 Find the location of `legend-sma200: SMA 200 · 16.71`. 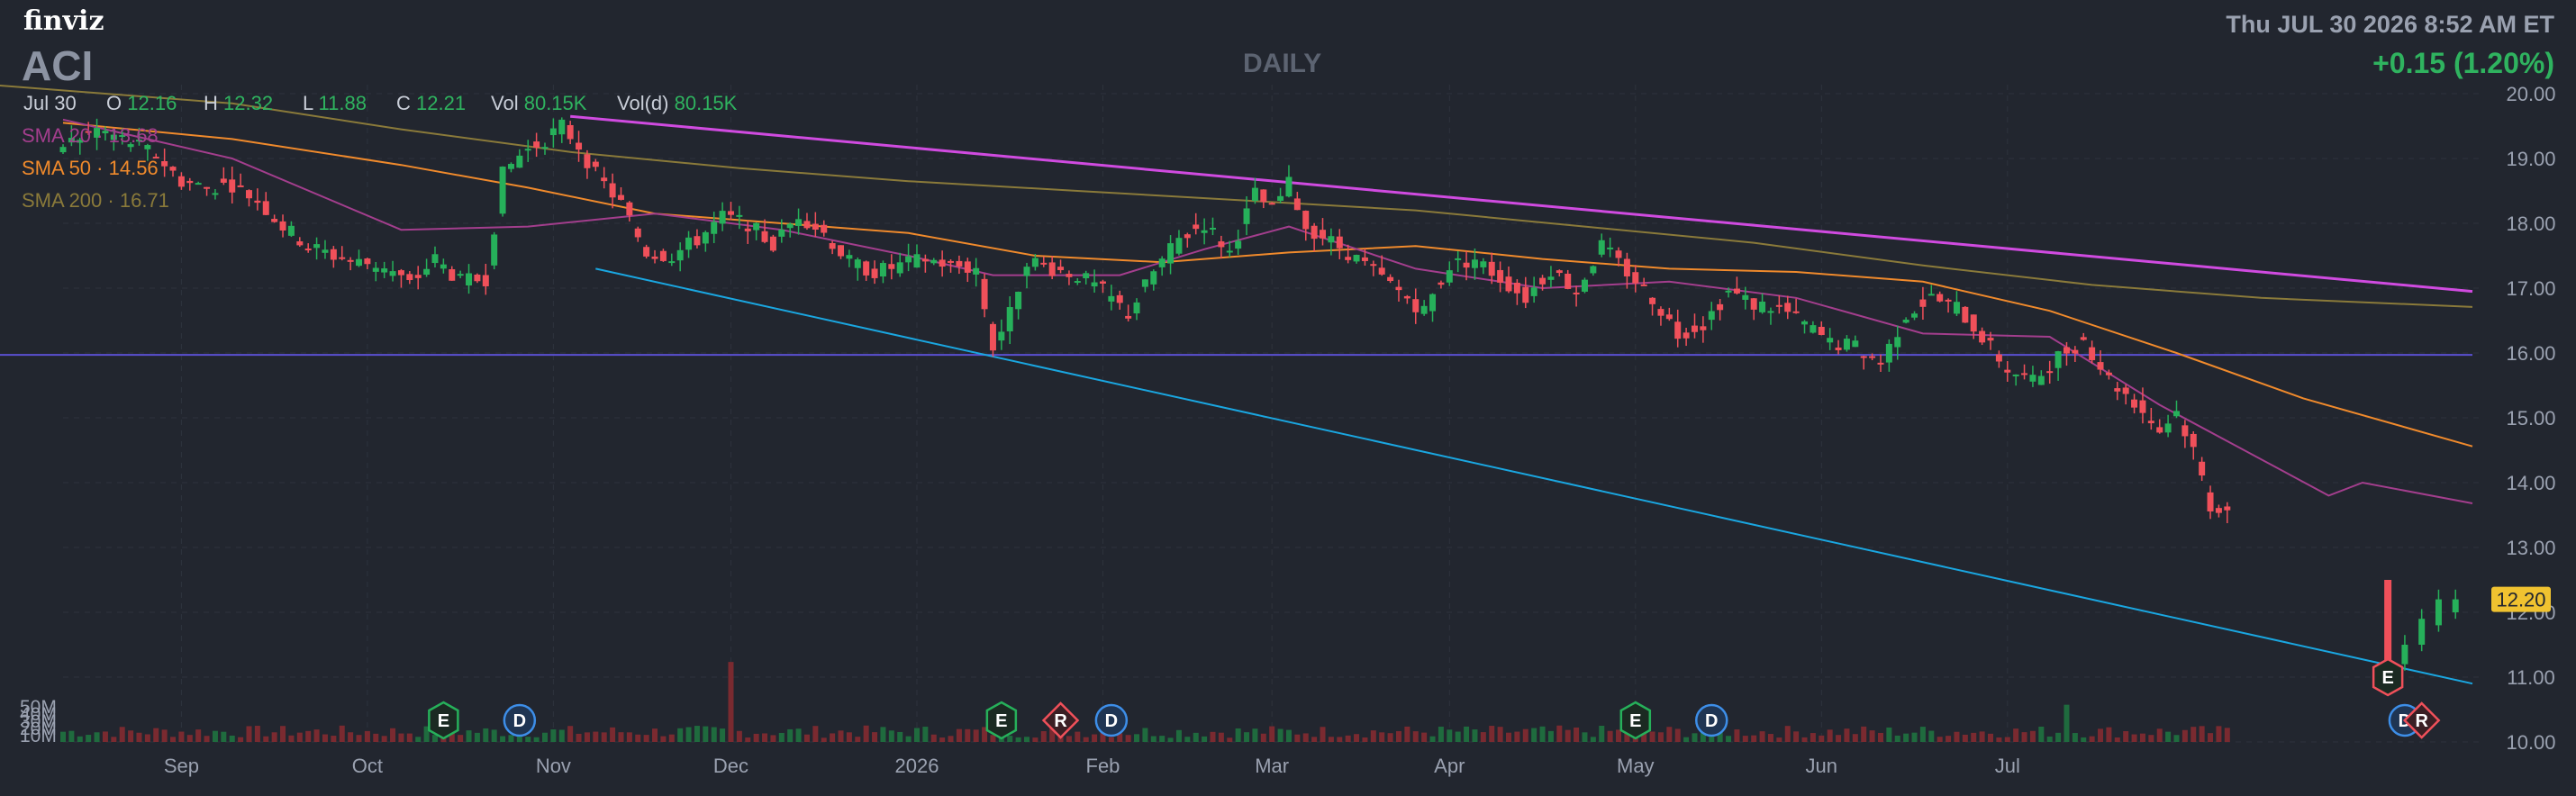

legend-sma200: SMA 200 · 16.71 is located at coordinates (95, 200).